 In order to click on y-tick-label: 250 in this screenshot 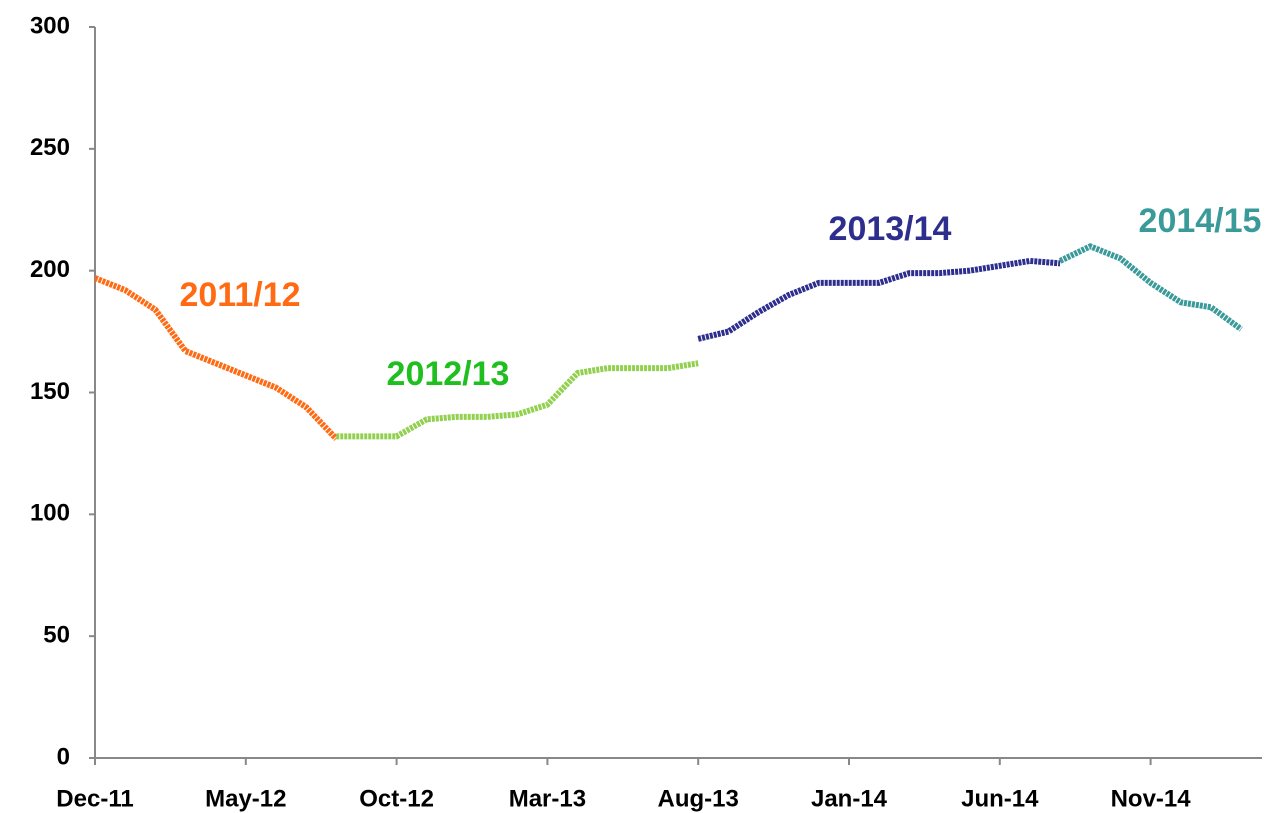, I will do `click(50, 147)`.